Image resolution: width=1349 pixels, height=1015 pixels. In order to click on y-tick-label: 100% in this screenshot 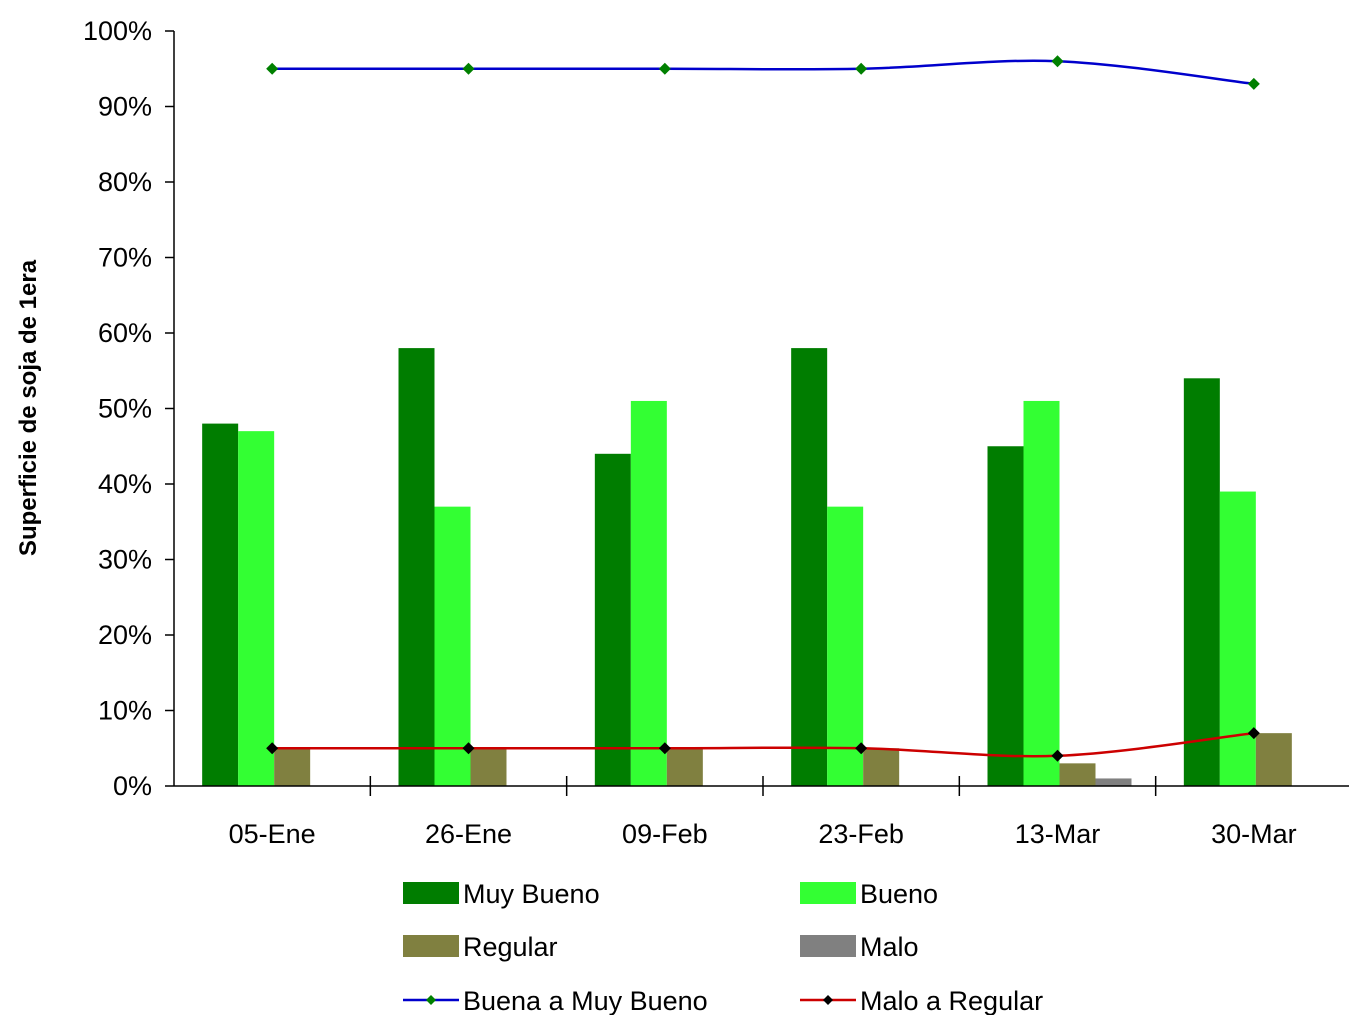, I will do `click(117, 31)`.